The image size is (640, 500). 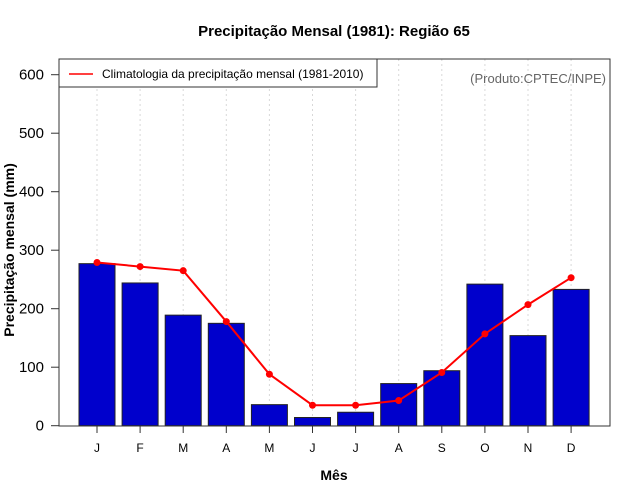 I want to click on y-tick-label: 600, so click(x=31, y=75).